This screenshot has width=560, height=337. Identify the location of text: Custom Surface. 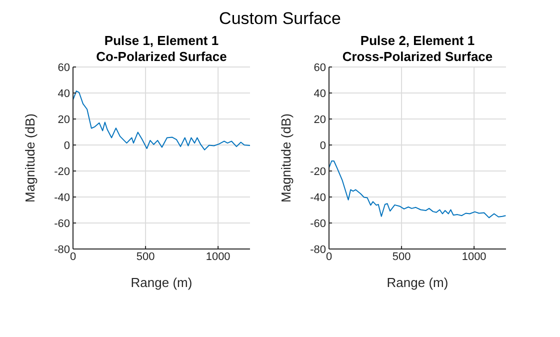
(280, 19).